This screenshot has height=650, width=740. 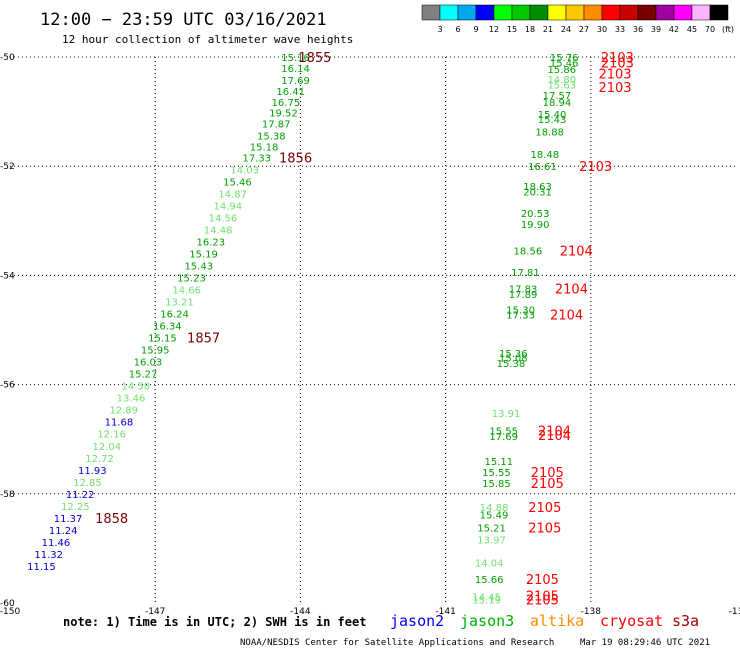 What do you see at coordinates (48, 555) in the screenshot?
I see `wave-height-point: 11.32` at bounding box center [48, 555].